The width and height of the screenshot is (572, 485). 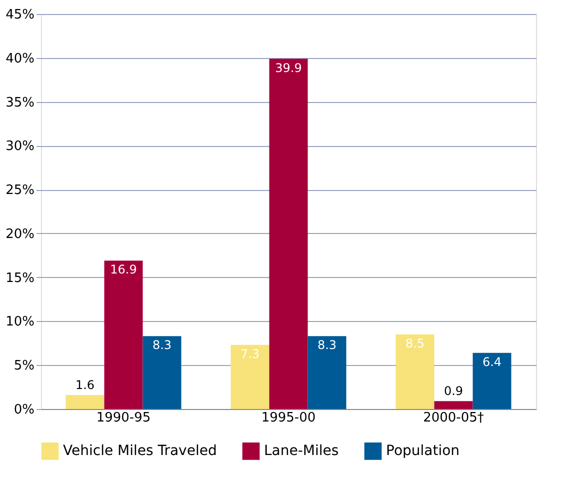 I want to click on data-label: 0.9, so click(x=454, y=391).